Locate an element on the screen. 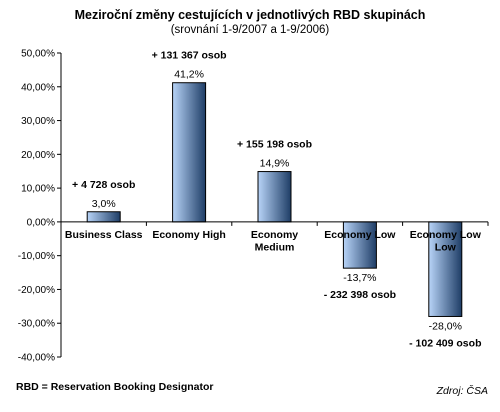 This screenshot has height=412, width=500. x-tick-label: Economy Low is located at coordinates (360, 235).